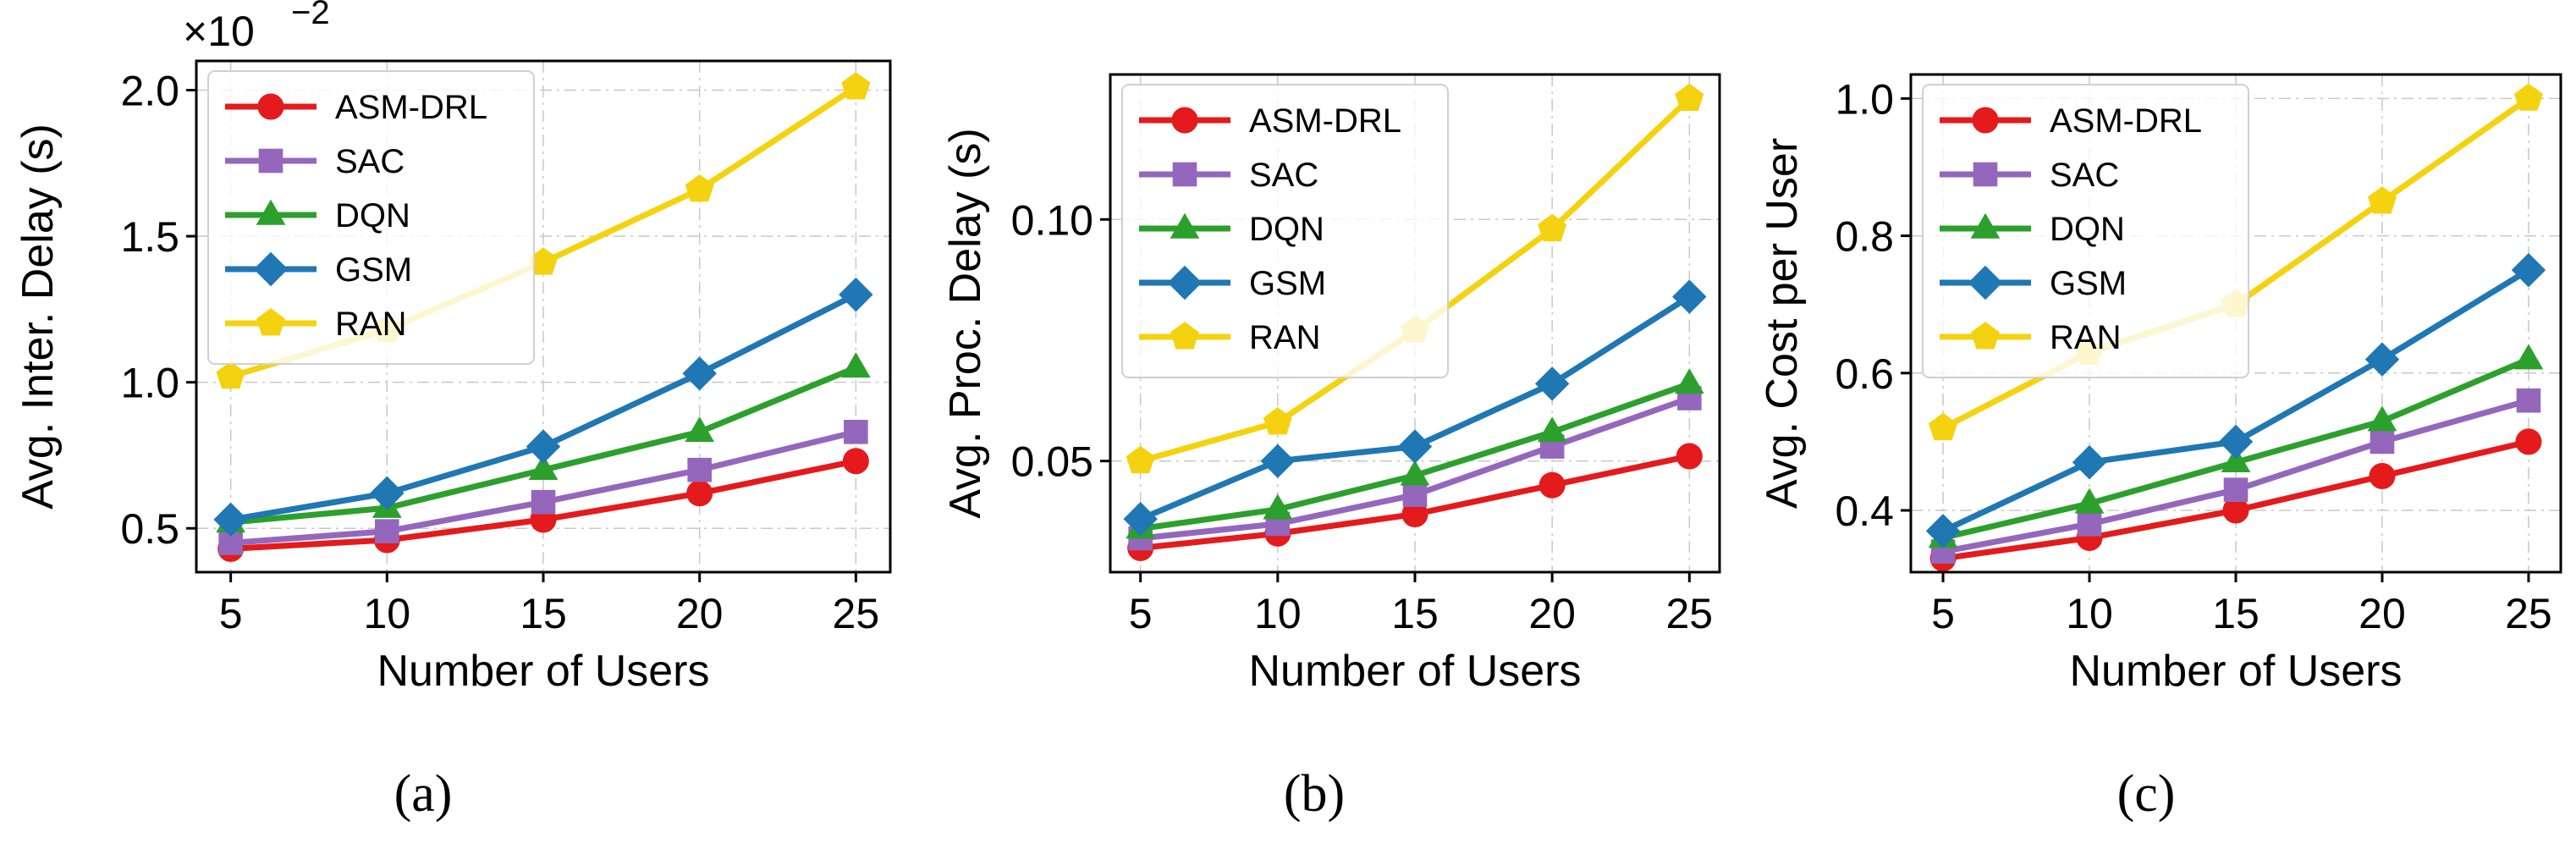  Describe the element at coordinates (1052, 462) in the screenshot. I see `y-tick-label: 0.05` at that location.